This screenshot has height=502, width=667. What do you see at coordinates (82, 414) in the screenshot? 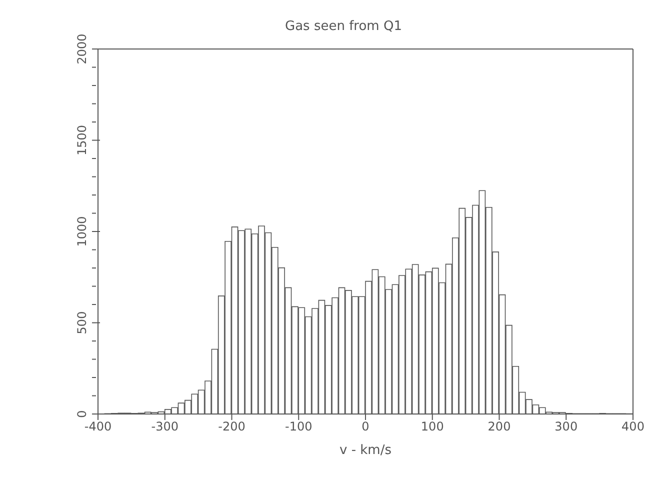
I see `y-tick-label: 0` at bounding box center [82, 414].